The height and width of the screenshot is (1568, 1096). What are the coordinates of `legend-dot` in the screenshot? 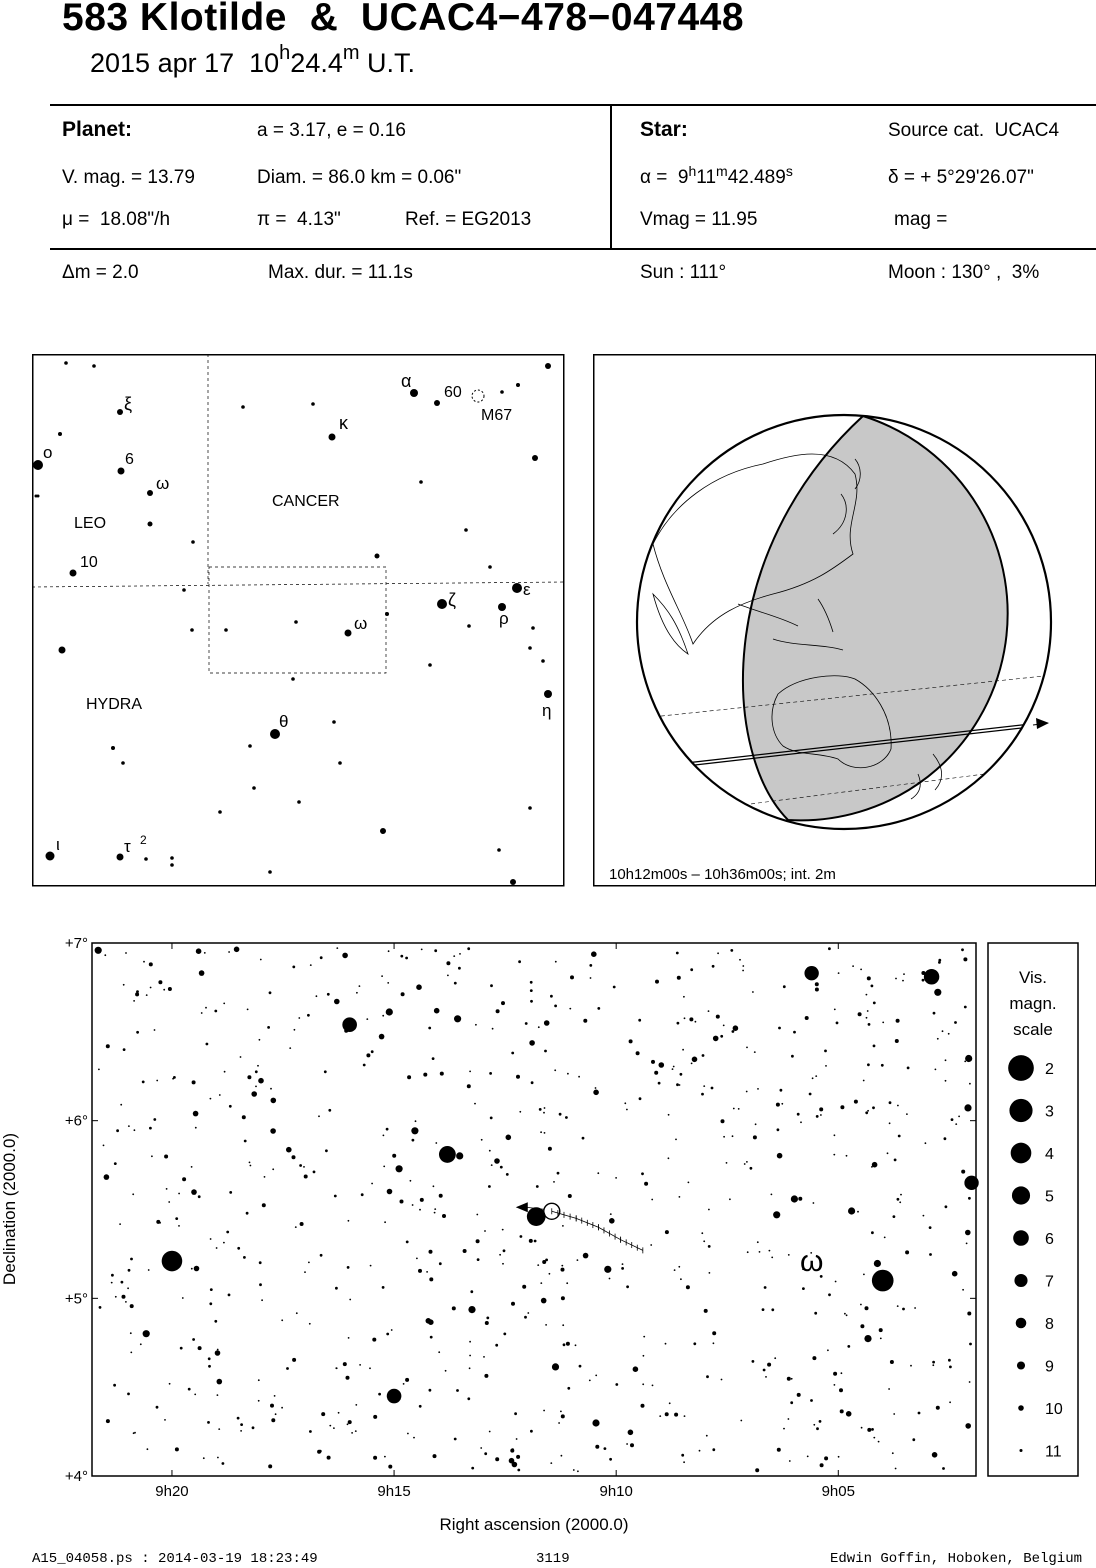 It's located at (1021, 1365).